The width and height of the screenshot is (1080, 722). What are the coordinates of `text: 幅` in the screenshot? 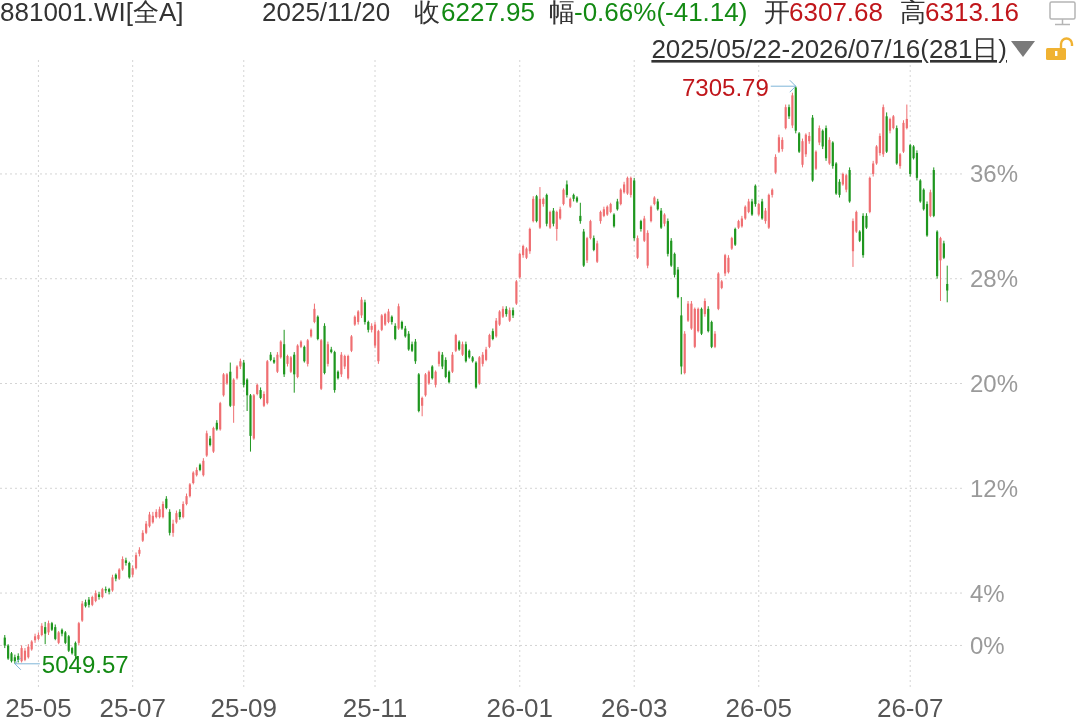 It's located at (562, 13).